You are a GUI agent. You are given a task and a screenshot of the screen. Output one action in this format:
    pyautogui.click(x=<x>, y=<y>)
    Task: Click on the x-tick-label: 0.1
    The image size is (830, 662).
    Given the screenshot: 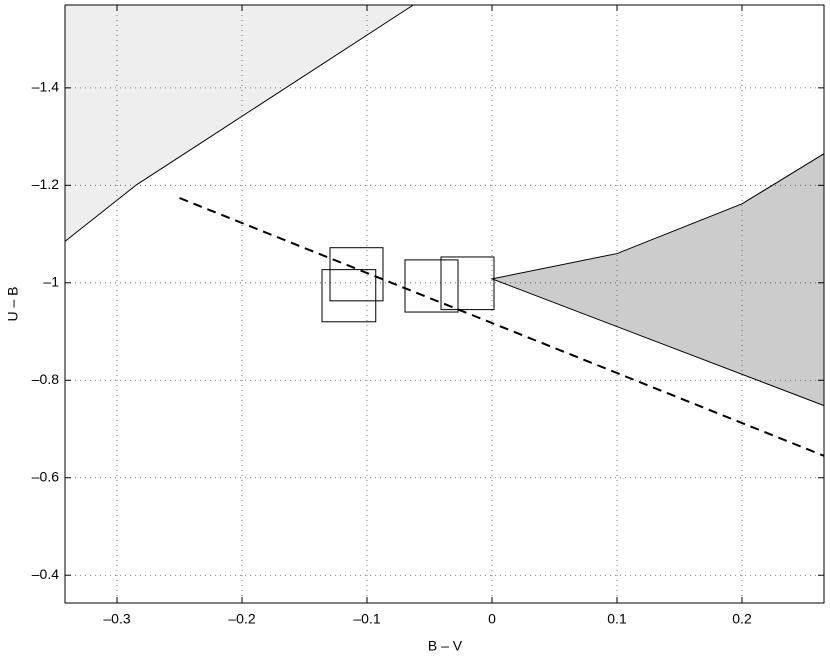 What is the action you would take?
    pyautogui.click(x=617, y=619)
    